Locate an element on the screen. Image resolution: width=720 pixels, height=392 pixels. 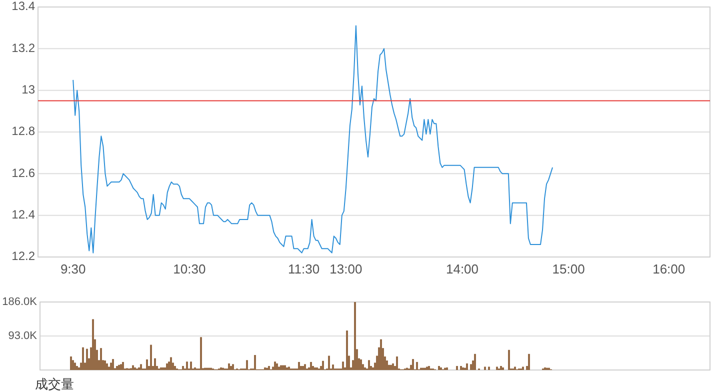
x-tick-label: 10:30 is located at coordinates (189, 268).